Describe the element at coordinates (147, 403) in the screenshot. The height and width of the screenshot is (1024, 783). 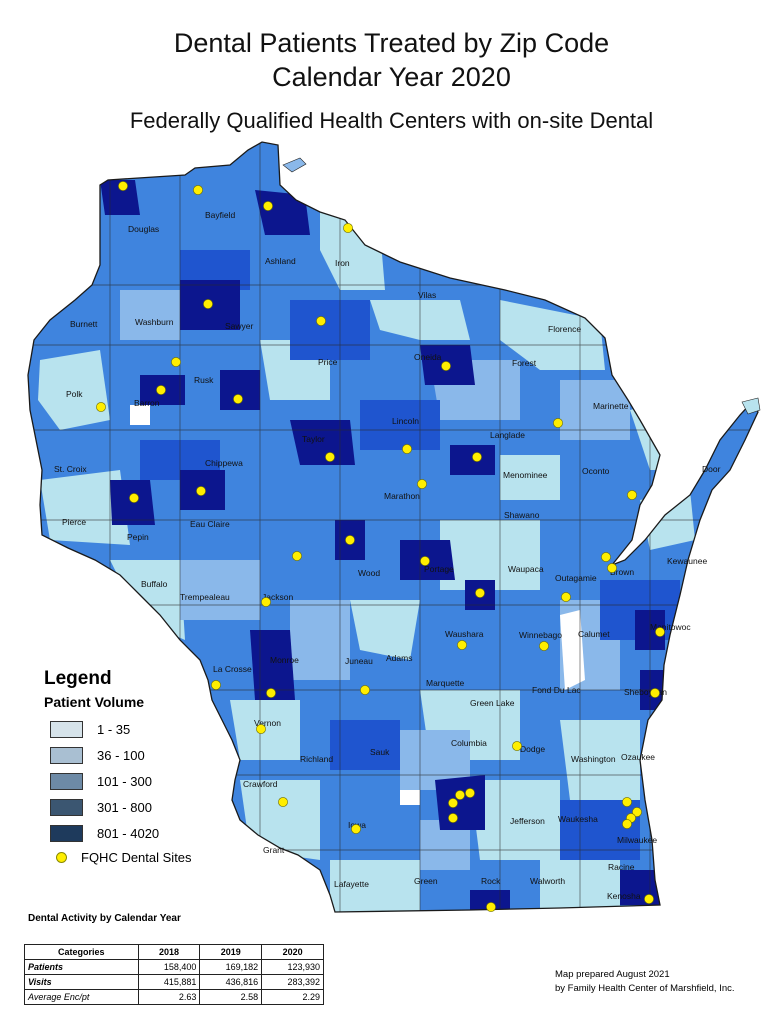
I see `county-label-barron: Barron` at that location.